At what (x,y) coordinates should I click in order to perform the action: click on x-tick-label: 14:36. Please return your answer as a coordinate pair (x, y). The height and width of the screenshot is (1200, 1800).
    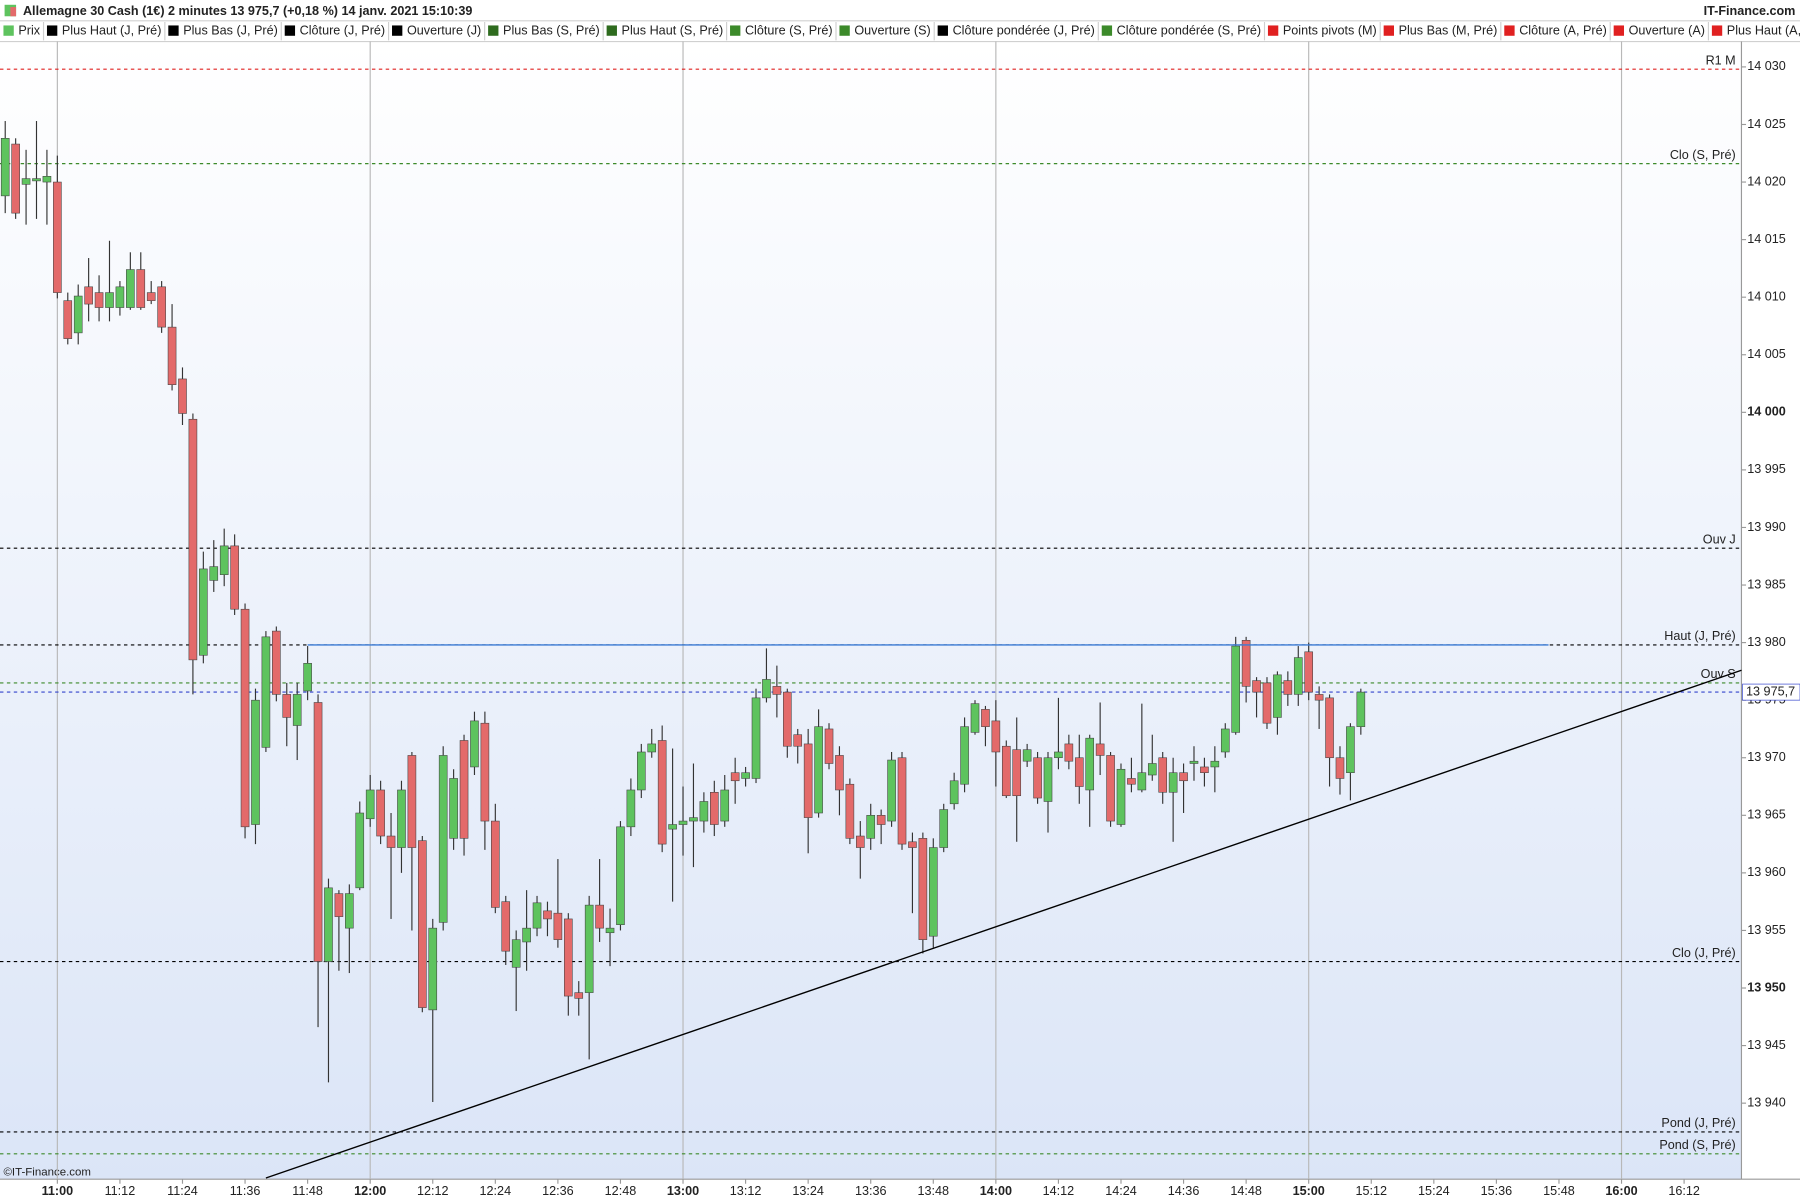
    Looking at the image, I should click on (1184, 1191).